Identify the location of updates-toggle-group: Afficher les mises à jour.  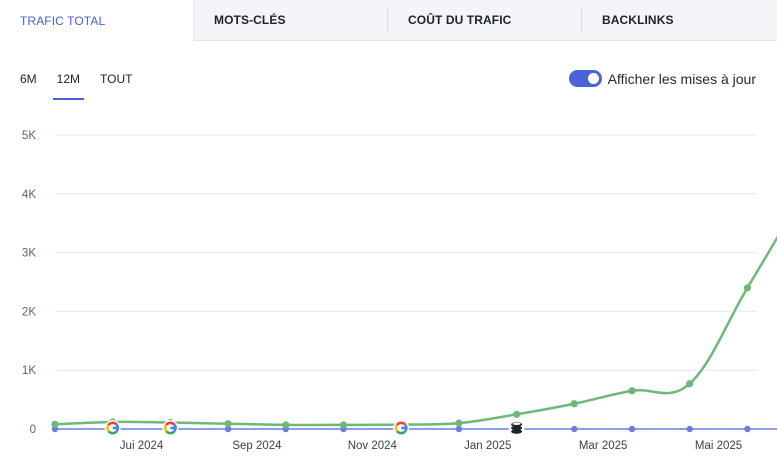
(662, 78).